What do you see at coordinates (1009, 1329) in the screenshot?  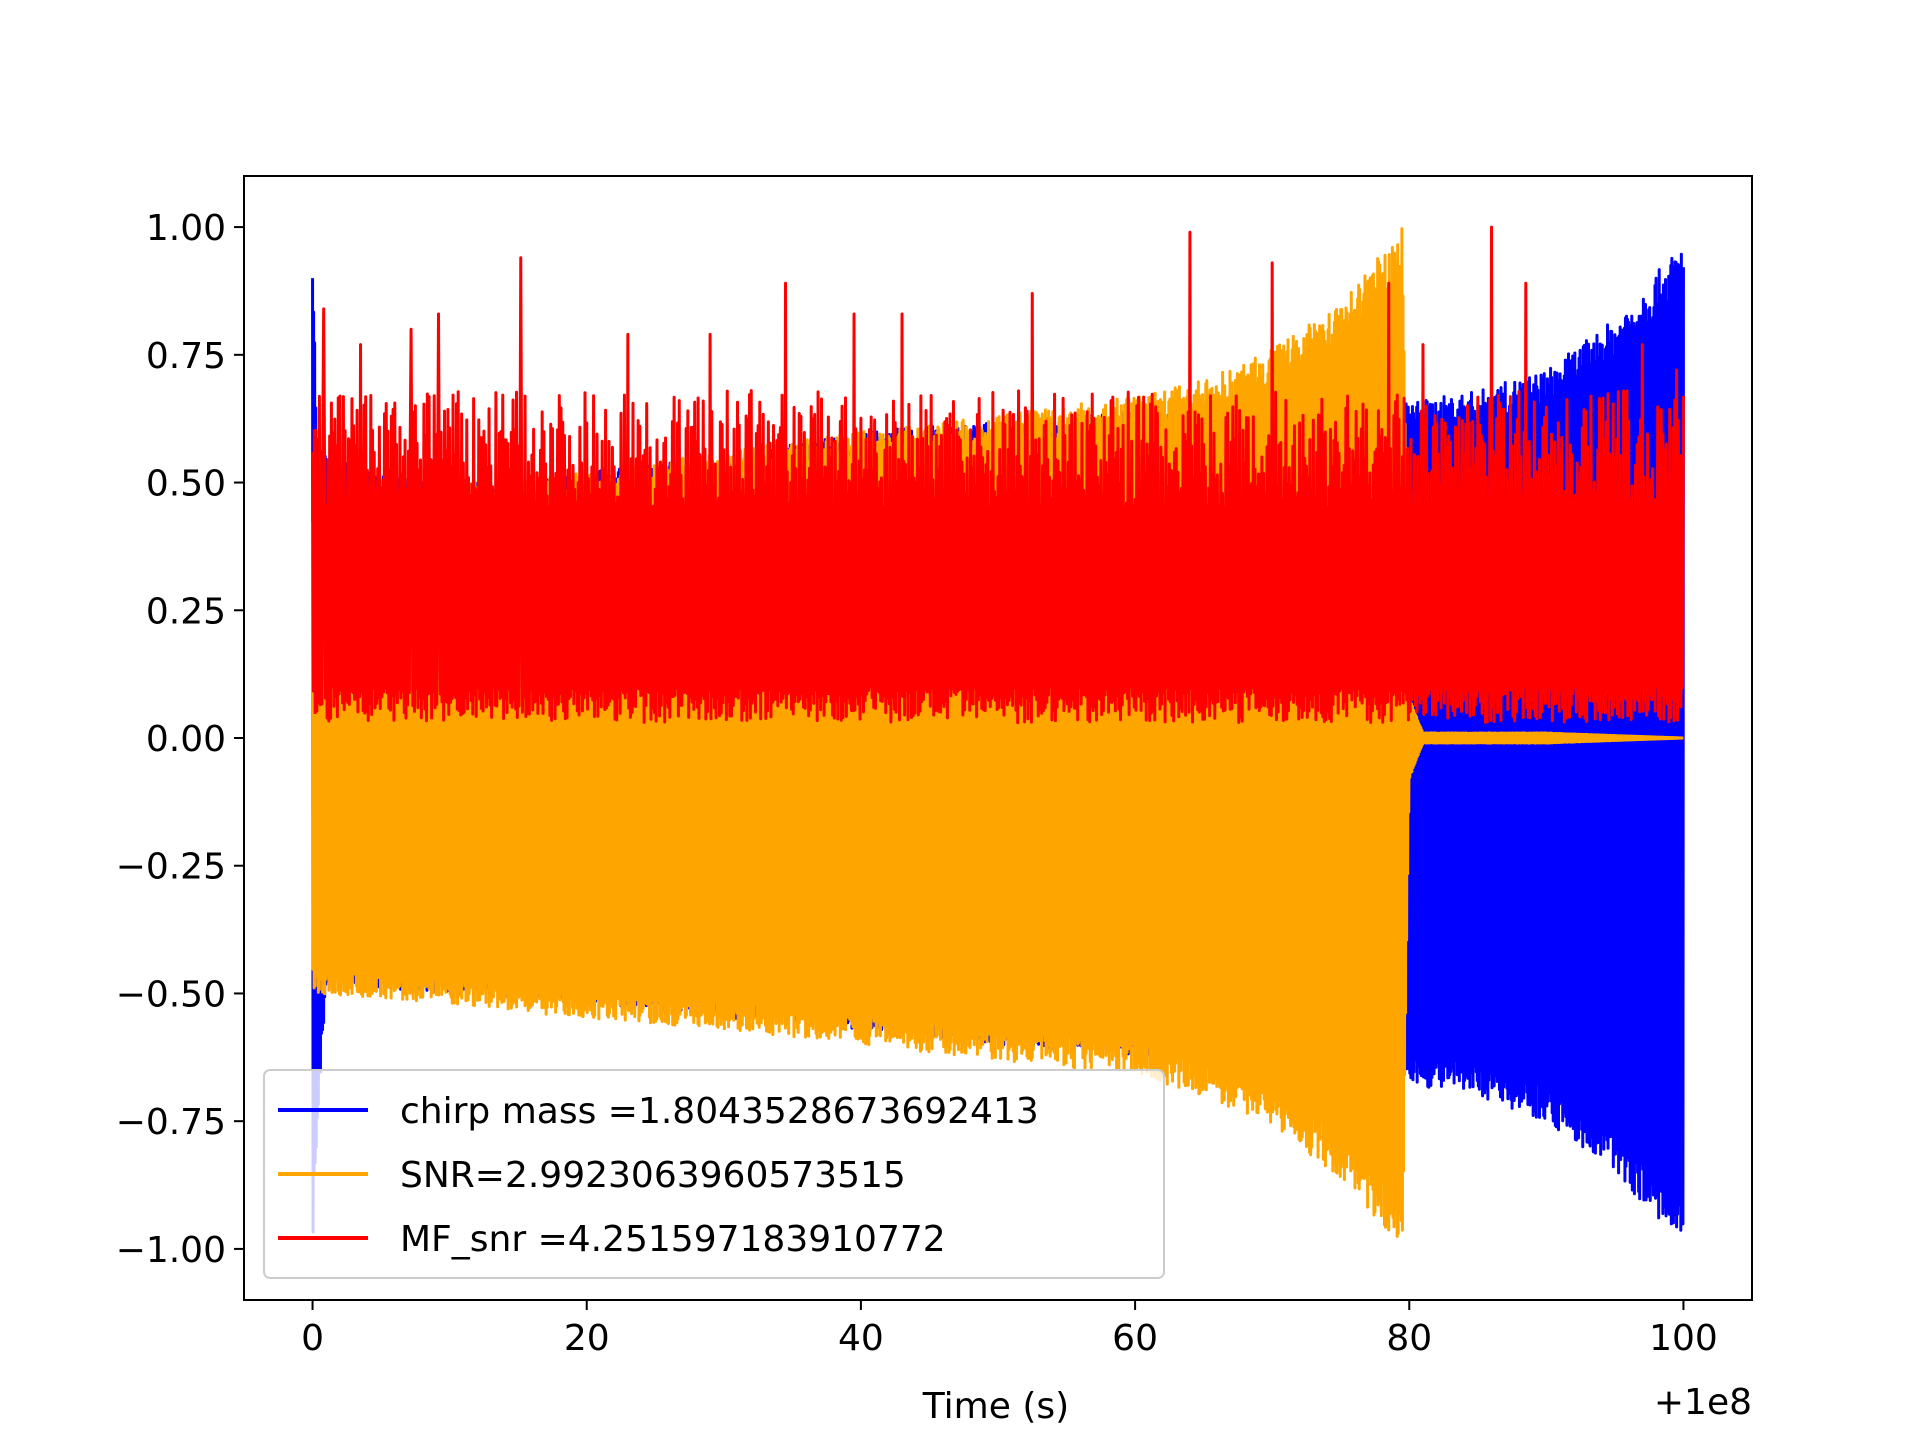 I see `x-axis: 0 20 40 60 80 100` at bounding box center [1009, 1329].